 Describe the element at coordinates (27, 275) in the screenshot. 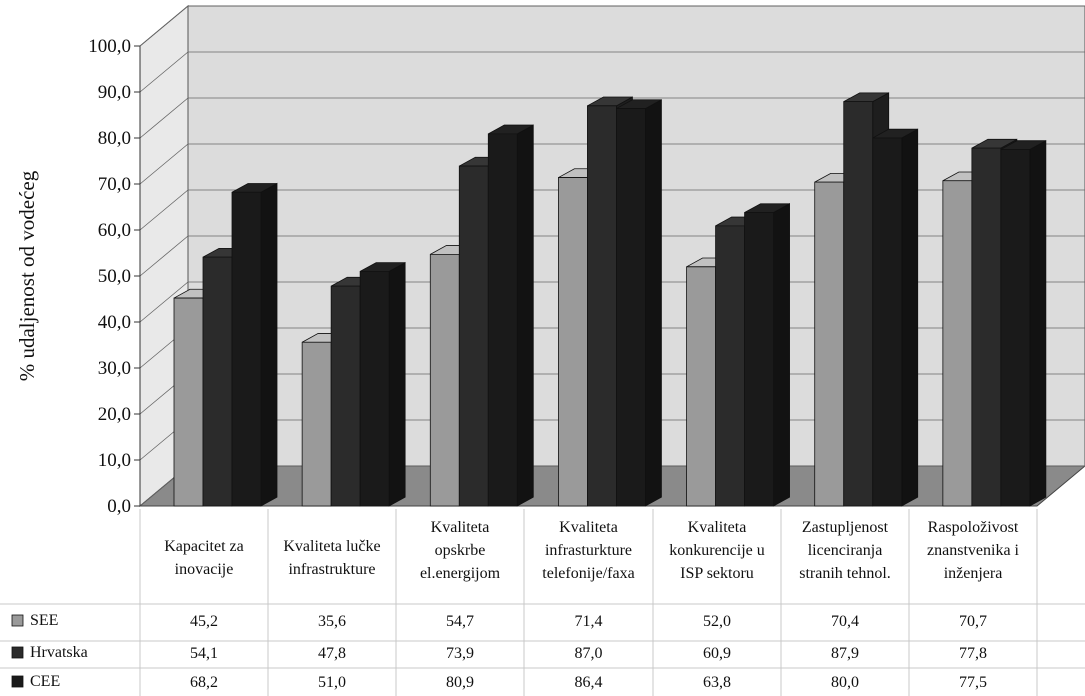

I see `y-axis-title: % udaljenost od vodećeg` at that location.